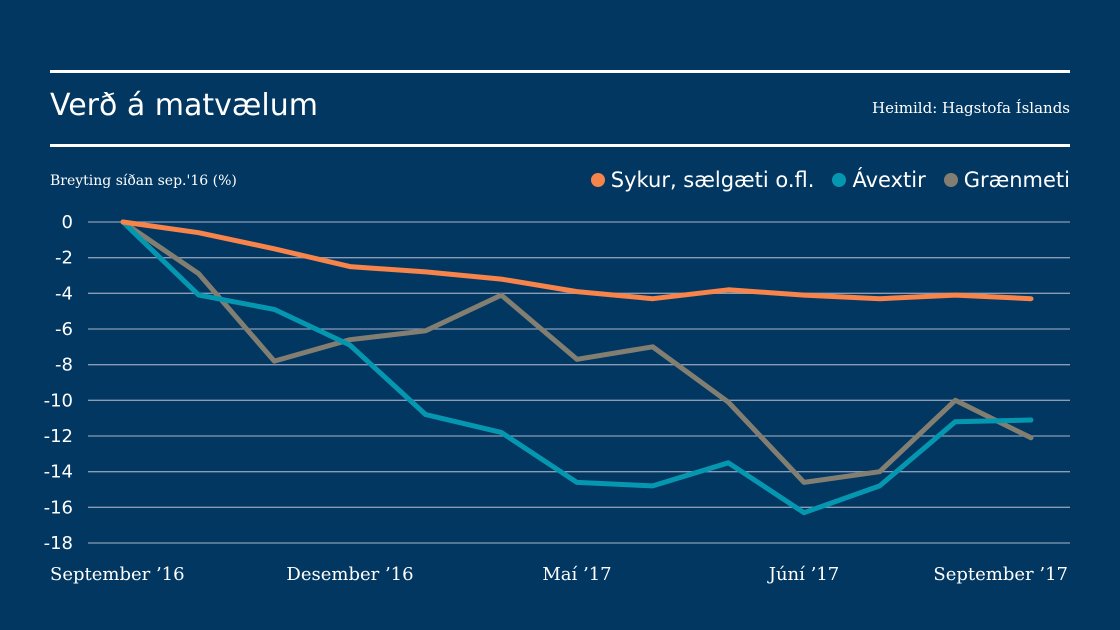 This screenshot has height=630, width=1120. What do you see at coordinates (64, 293) in the screenshot?
I see `y-tick-label: -4` at bounding box center [64, 293].